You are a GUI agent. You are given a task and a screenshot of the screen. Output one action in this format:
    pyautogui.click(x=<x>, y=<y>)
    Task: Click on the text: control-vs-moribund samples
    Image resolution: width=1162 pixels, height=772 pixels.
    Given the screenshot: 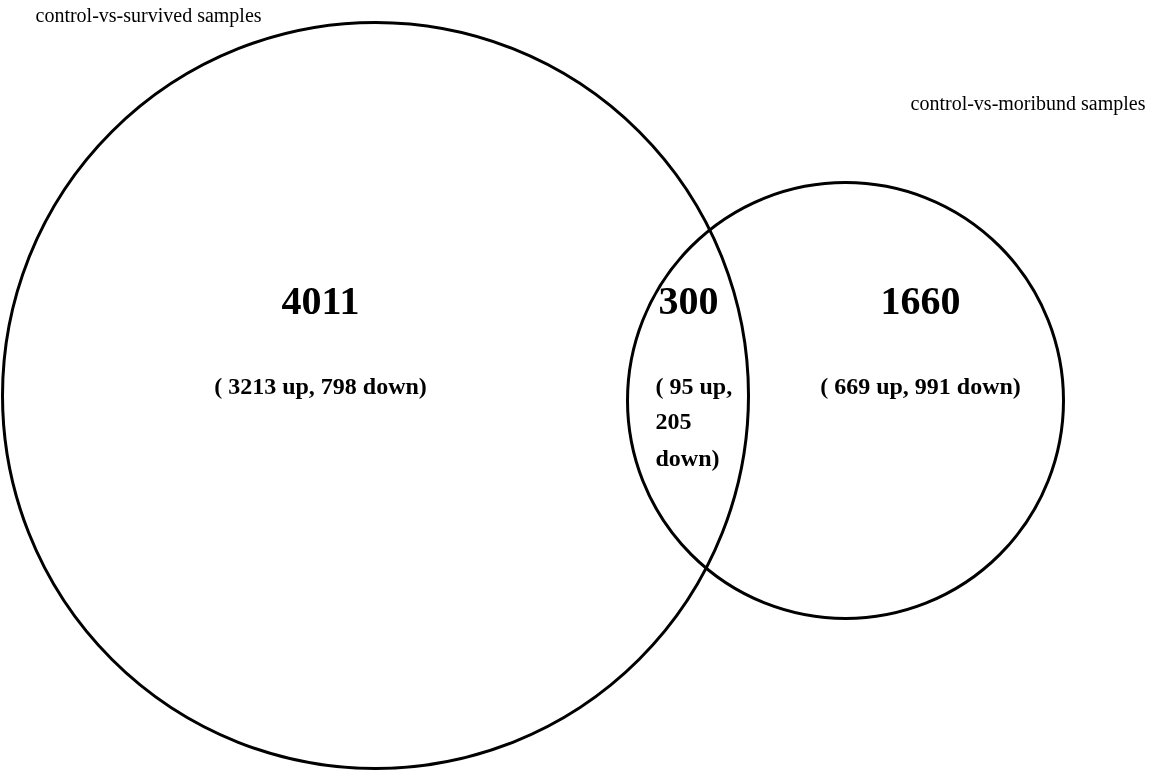 What is the action you would take?
    pyautogui.click(x=1028, y=103)
    